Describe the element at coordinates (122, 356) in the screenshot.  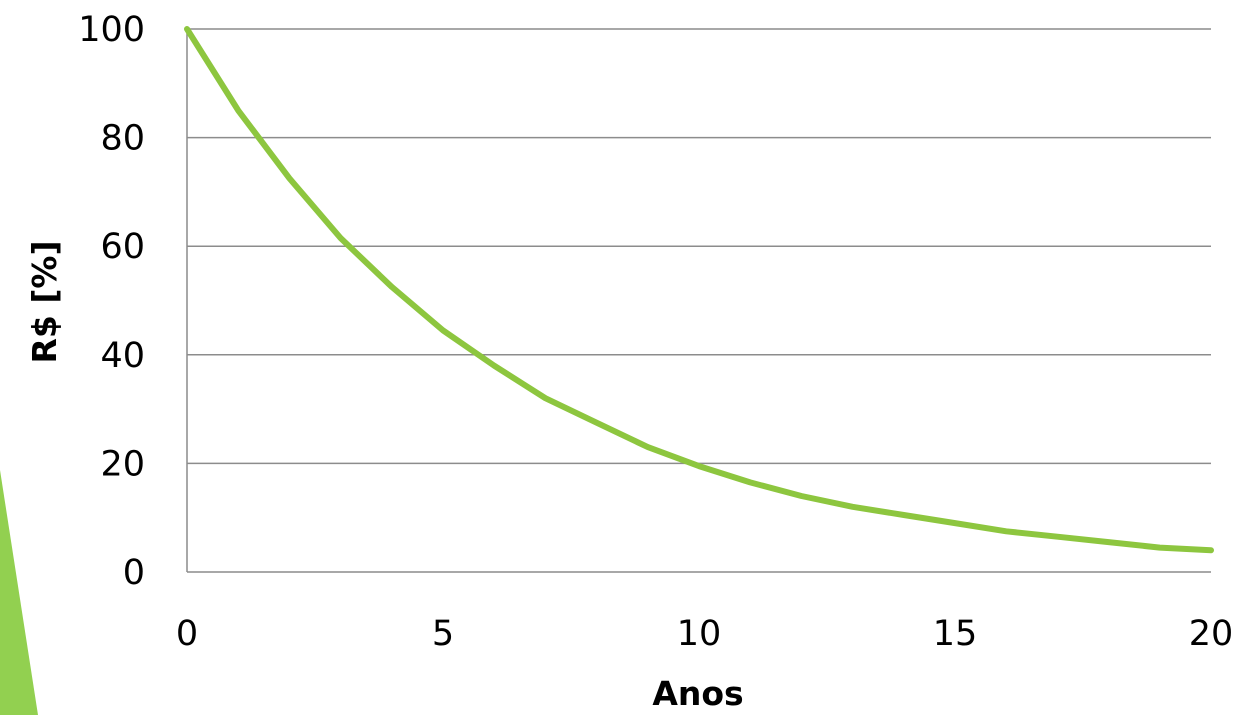
I see `y-tick-label: 40` at that location.